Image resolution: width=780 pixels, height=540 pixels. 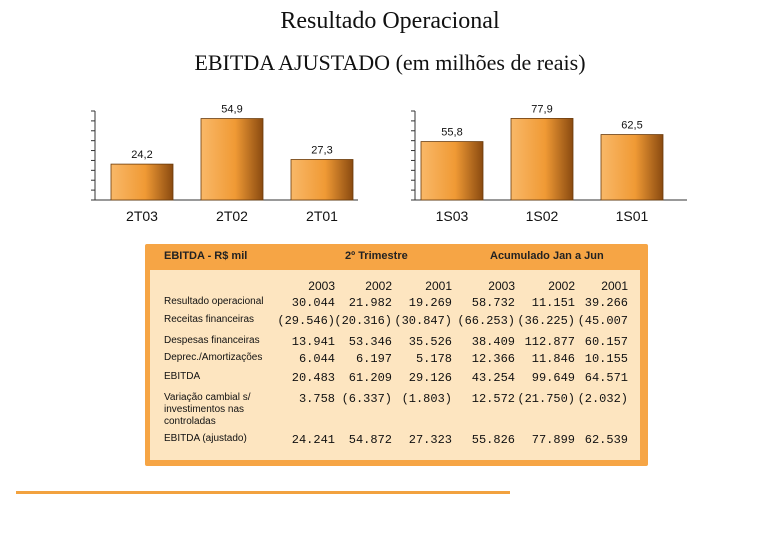 I want to click on table-cell: (1.803), so click(x=426, y=399).